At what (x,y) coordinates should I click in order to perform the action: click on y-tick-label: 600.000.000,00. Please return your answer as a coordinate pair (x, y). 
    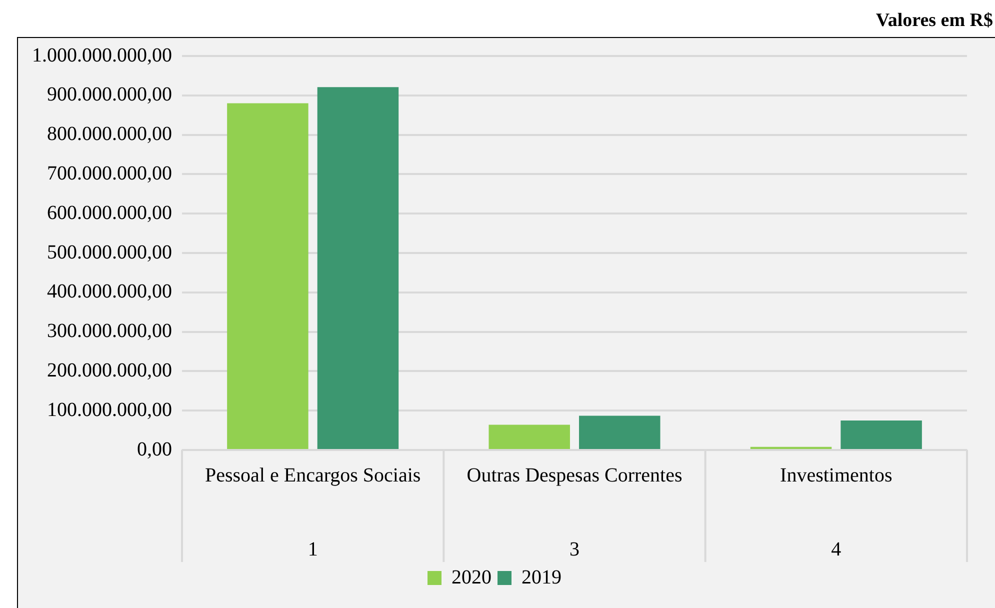
    Looking at the image, I should click on (109, 213).